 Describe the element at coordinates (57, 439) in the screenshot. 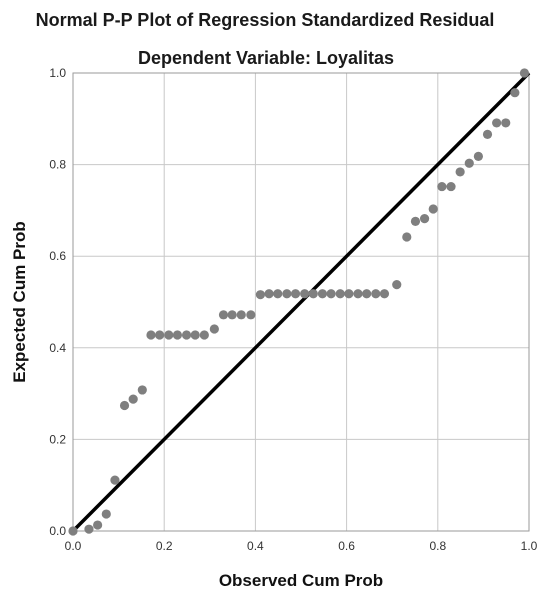

I see `y-tick-label: 0.2` at that location.